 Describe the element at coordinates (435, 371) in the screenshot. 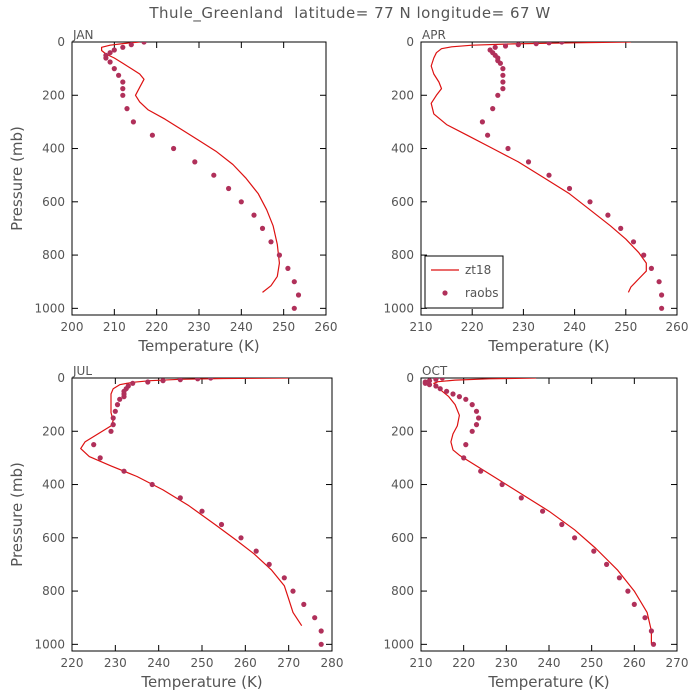

I see `panel-label: OCT` at that location.